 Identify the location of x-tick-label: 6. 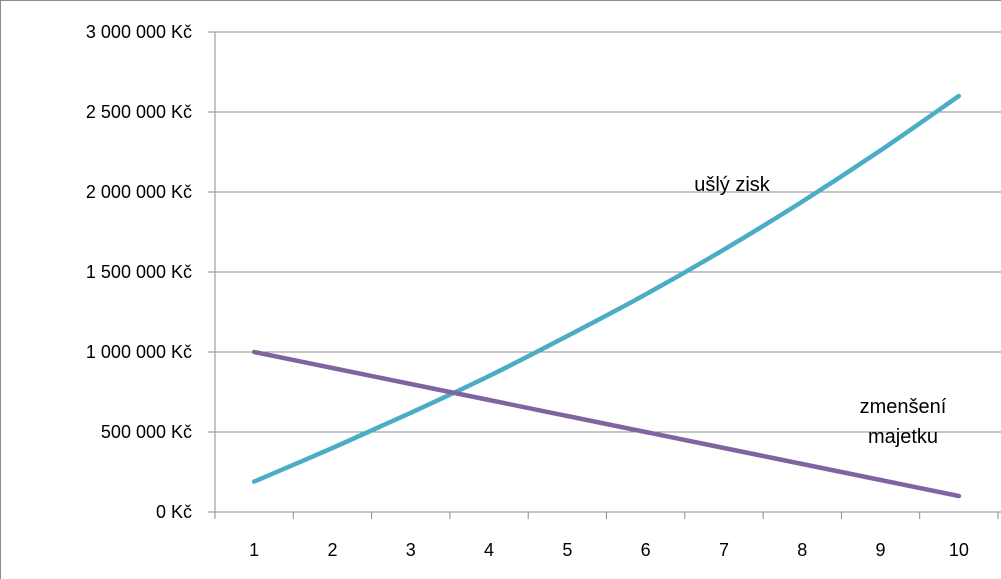
(646, 550).